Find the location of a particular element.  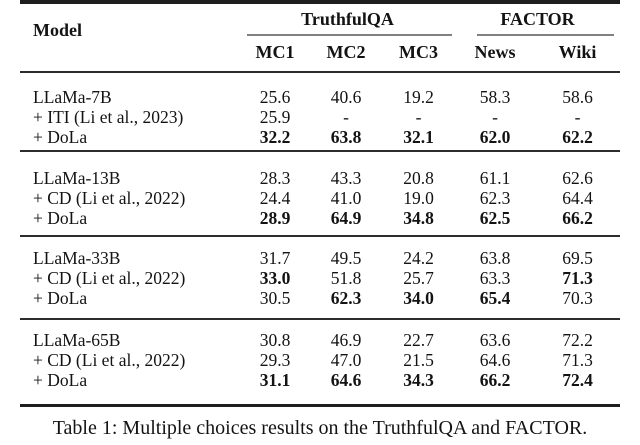

metric-cell: 22.7 is located at coordinates (418, 340).